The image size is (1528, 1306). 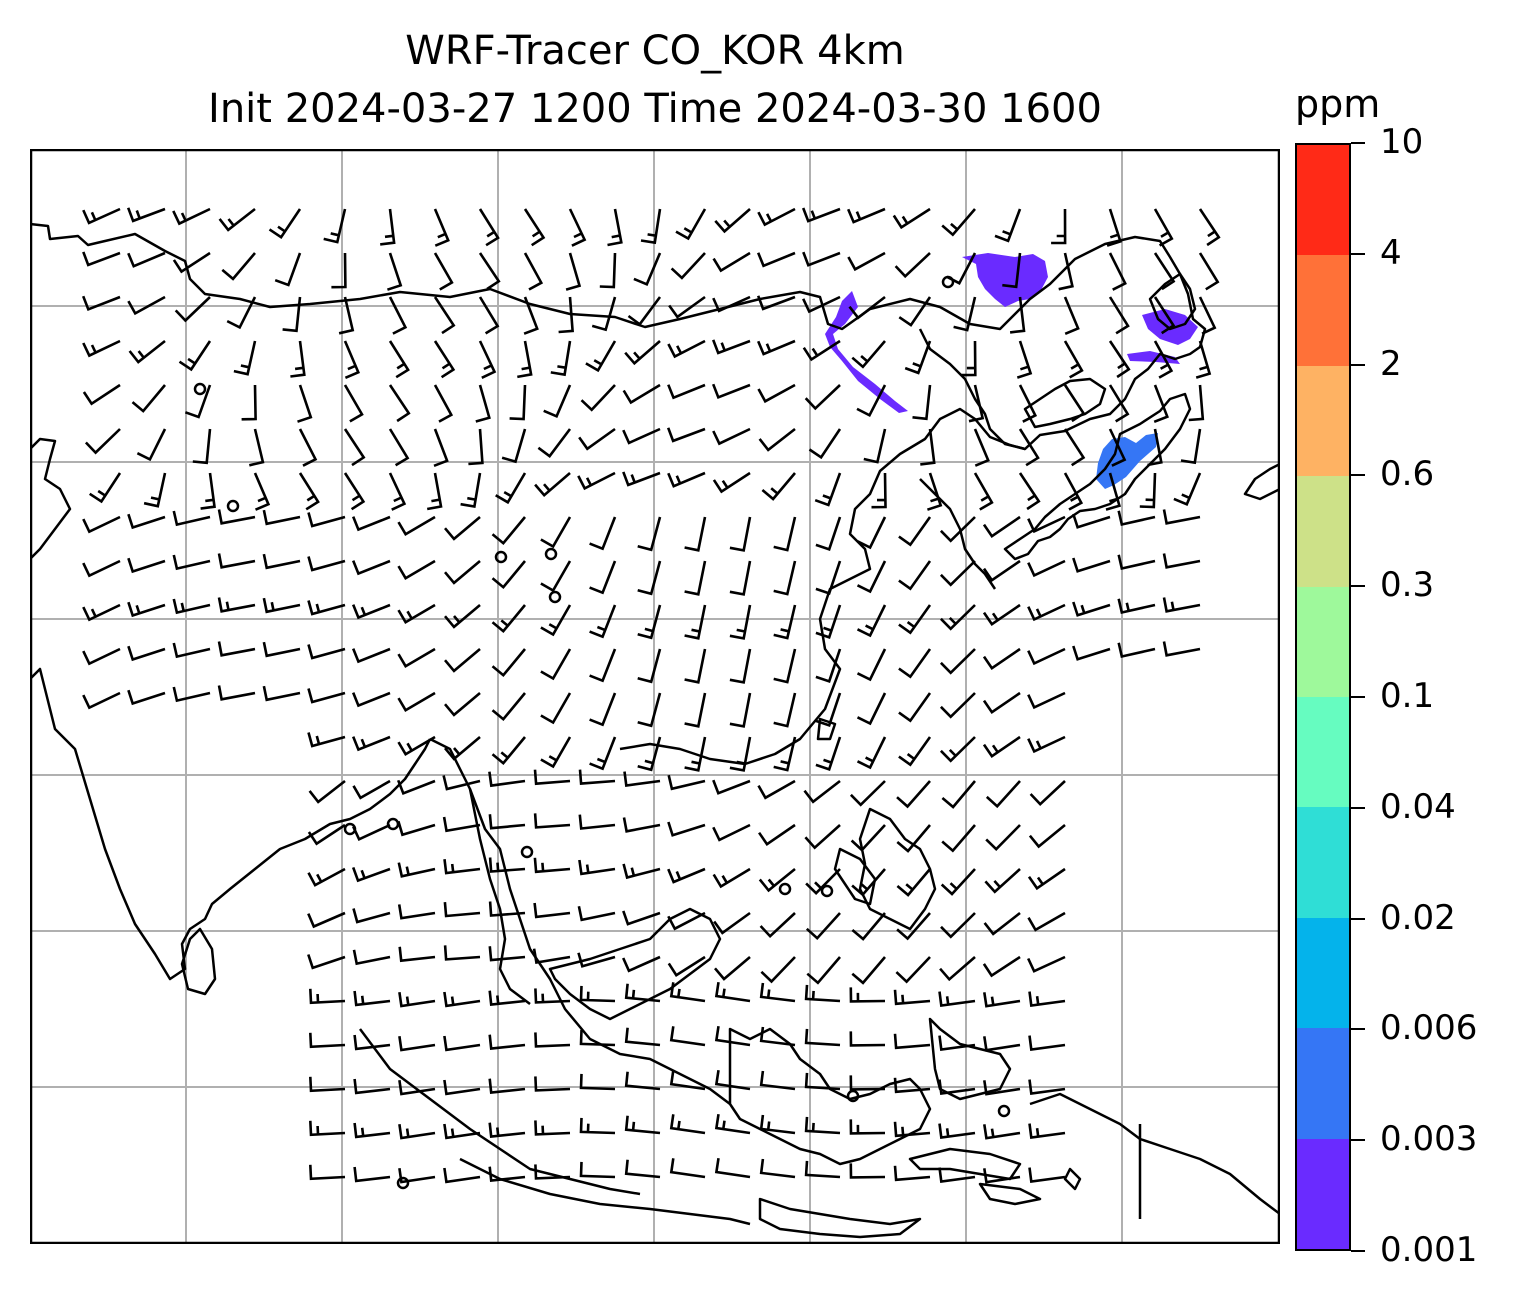 I want to click on colorbar-tick-label: 2, so click(x=1391, y=363).